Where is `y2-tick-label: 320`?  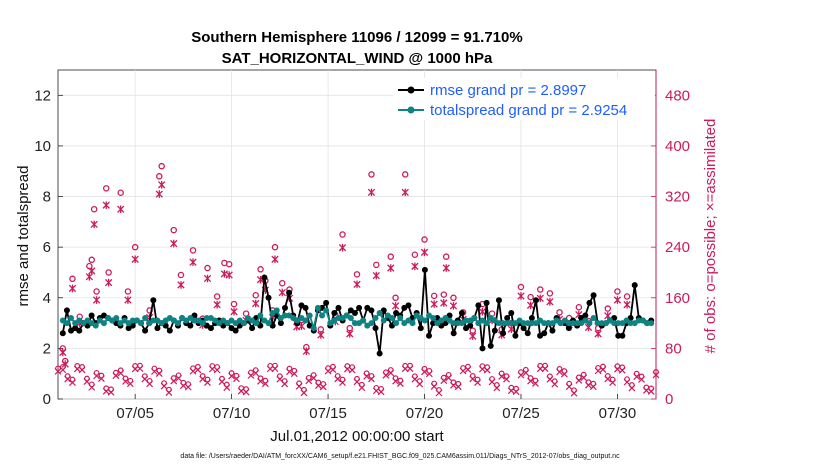
y2-tick-label: 320 is located at coordinates (677, 197).